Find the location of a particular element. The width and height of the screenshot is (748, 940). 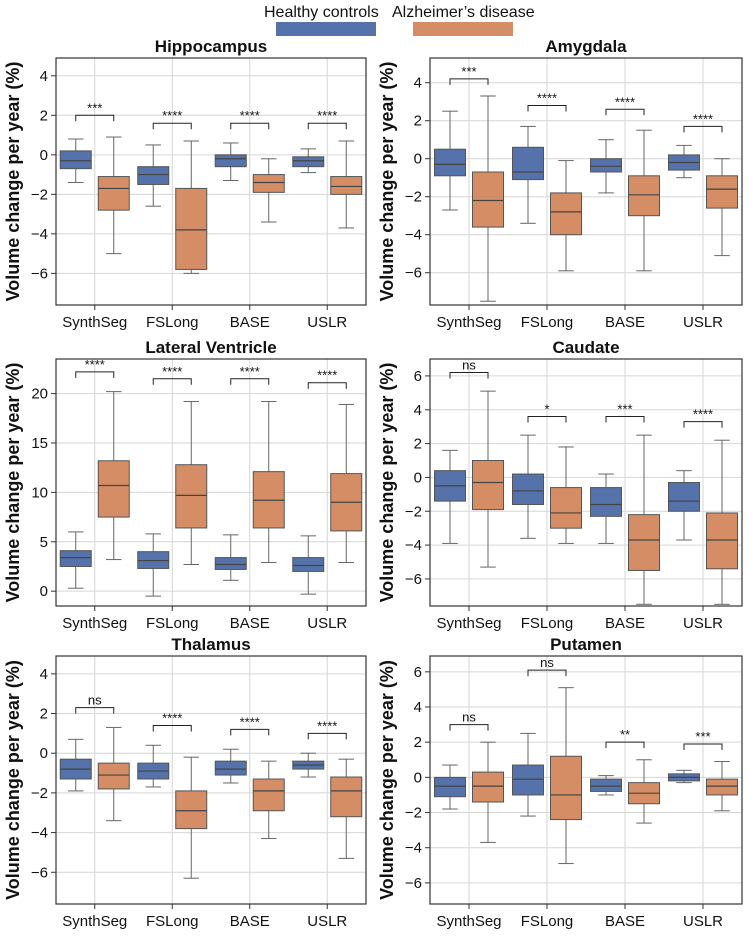

legend-item-healthy: Healthy controls is located at coordinates (321, 13).